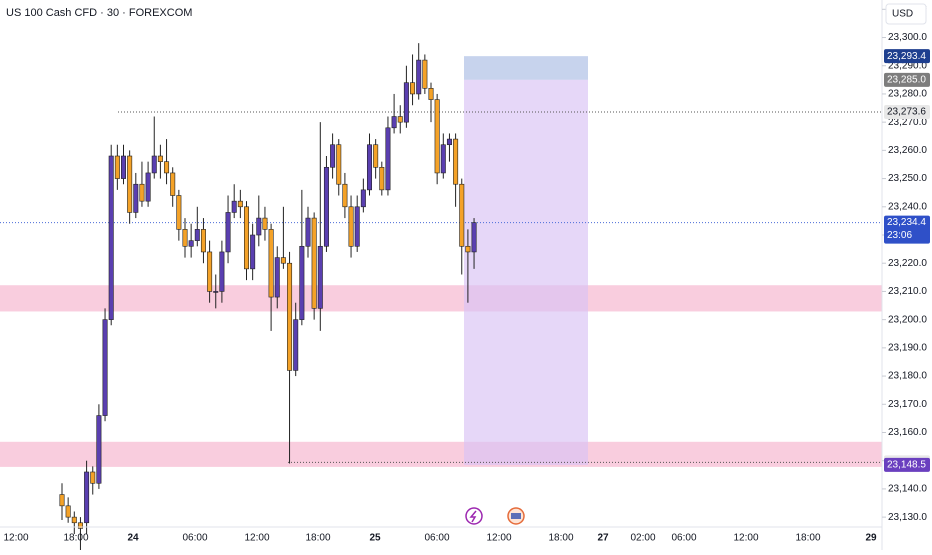 This screenshot has width=932, height=555. What do you see at coordinates (907, 37) in the screenshot?
I see `y-tick-label: 23,300.0` at bounding box center [907, 37].